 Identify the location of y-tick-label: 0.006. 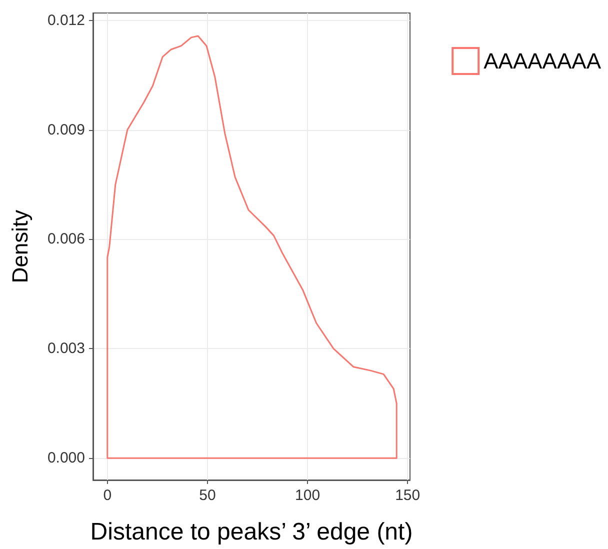
(66, 239).